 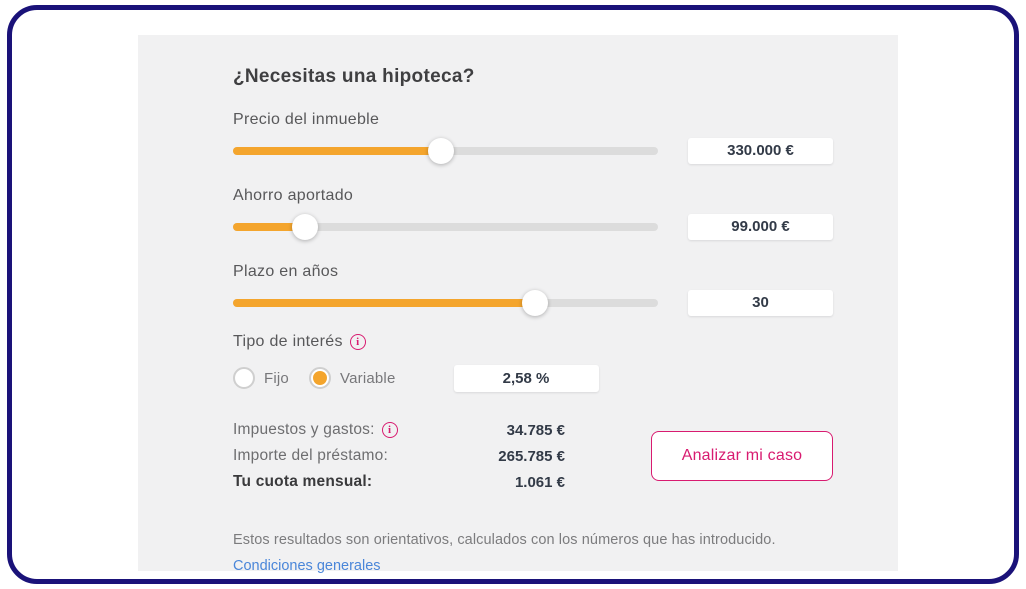 I want to click on page-title: ¿Necesitas una hipoteca?, so click(x=354, y=76).